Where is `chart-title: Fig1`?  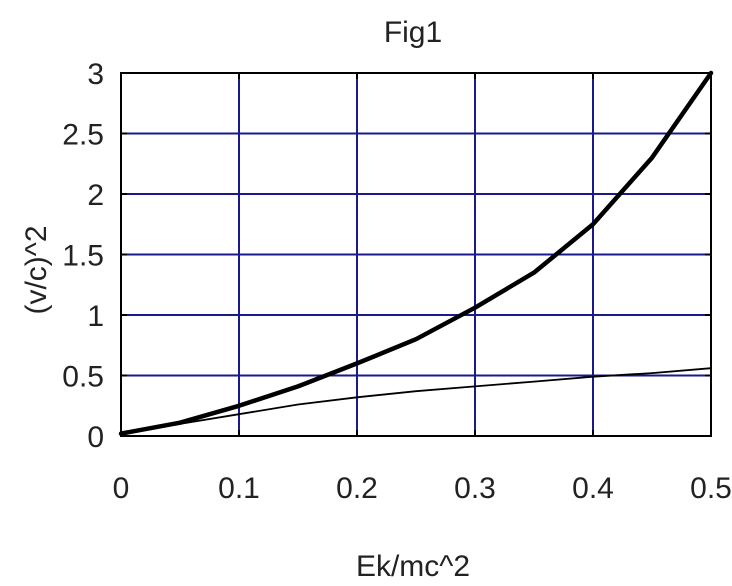
chart-title: Fig1 is located at coordinates (413, 32).